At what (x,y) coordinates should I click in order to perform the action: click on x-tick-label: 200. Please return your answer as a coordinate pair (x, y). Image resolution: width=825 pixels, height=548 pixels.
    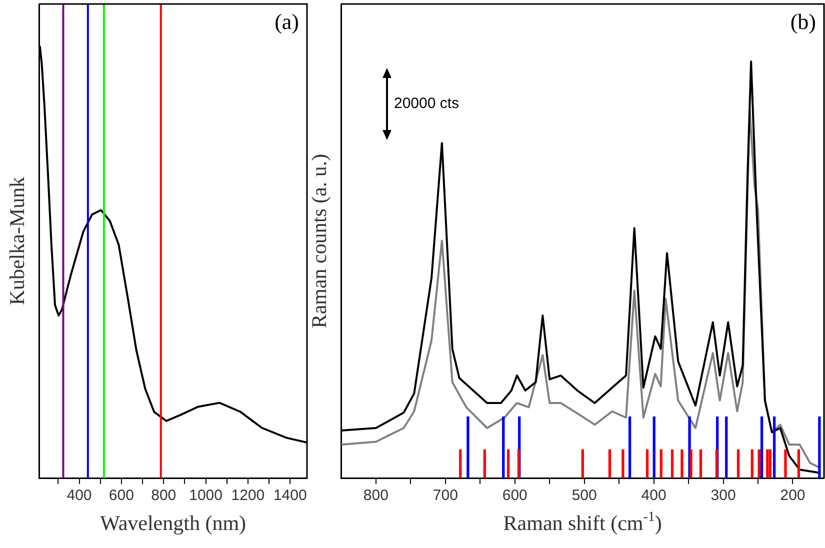
    Looking at the image, I should click on (793, 495).